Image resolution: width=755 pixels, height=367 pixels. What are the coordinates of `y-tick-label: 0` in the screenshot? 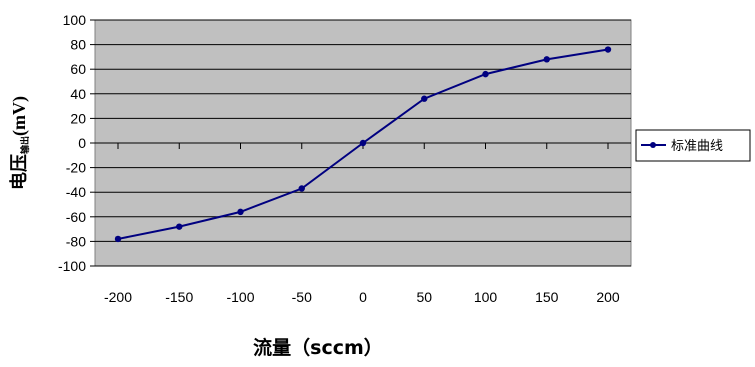 It's located at (82, 143).